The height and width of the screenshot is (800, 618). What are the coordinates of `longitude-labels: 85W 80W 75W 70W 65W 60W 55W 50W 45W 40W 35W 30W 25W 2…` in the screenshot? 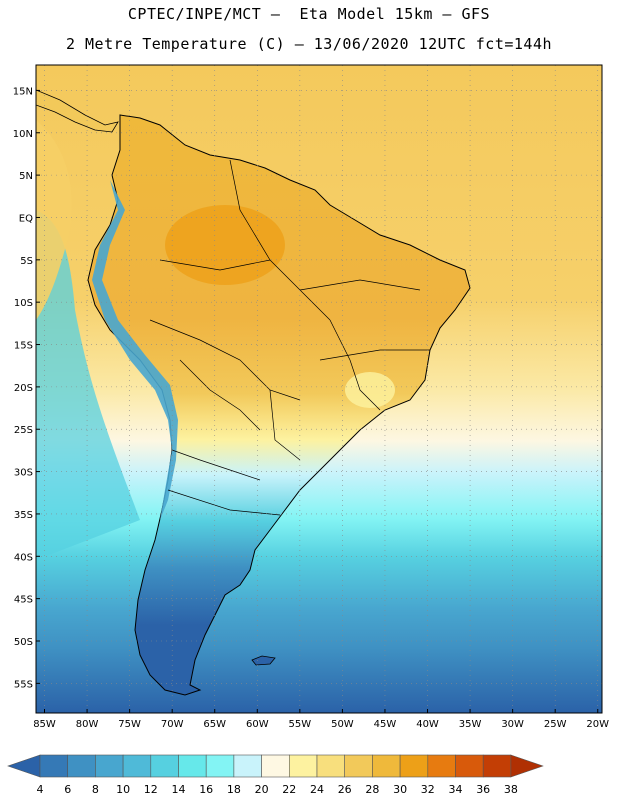 It's located at (321, 719).